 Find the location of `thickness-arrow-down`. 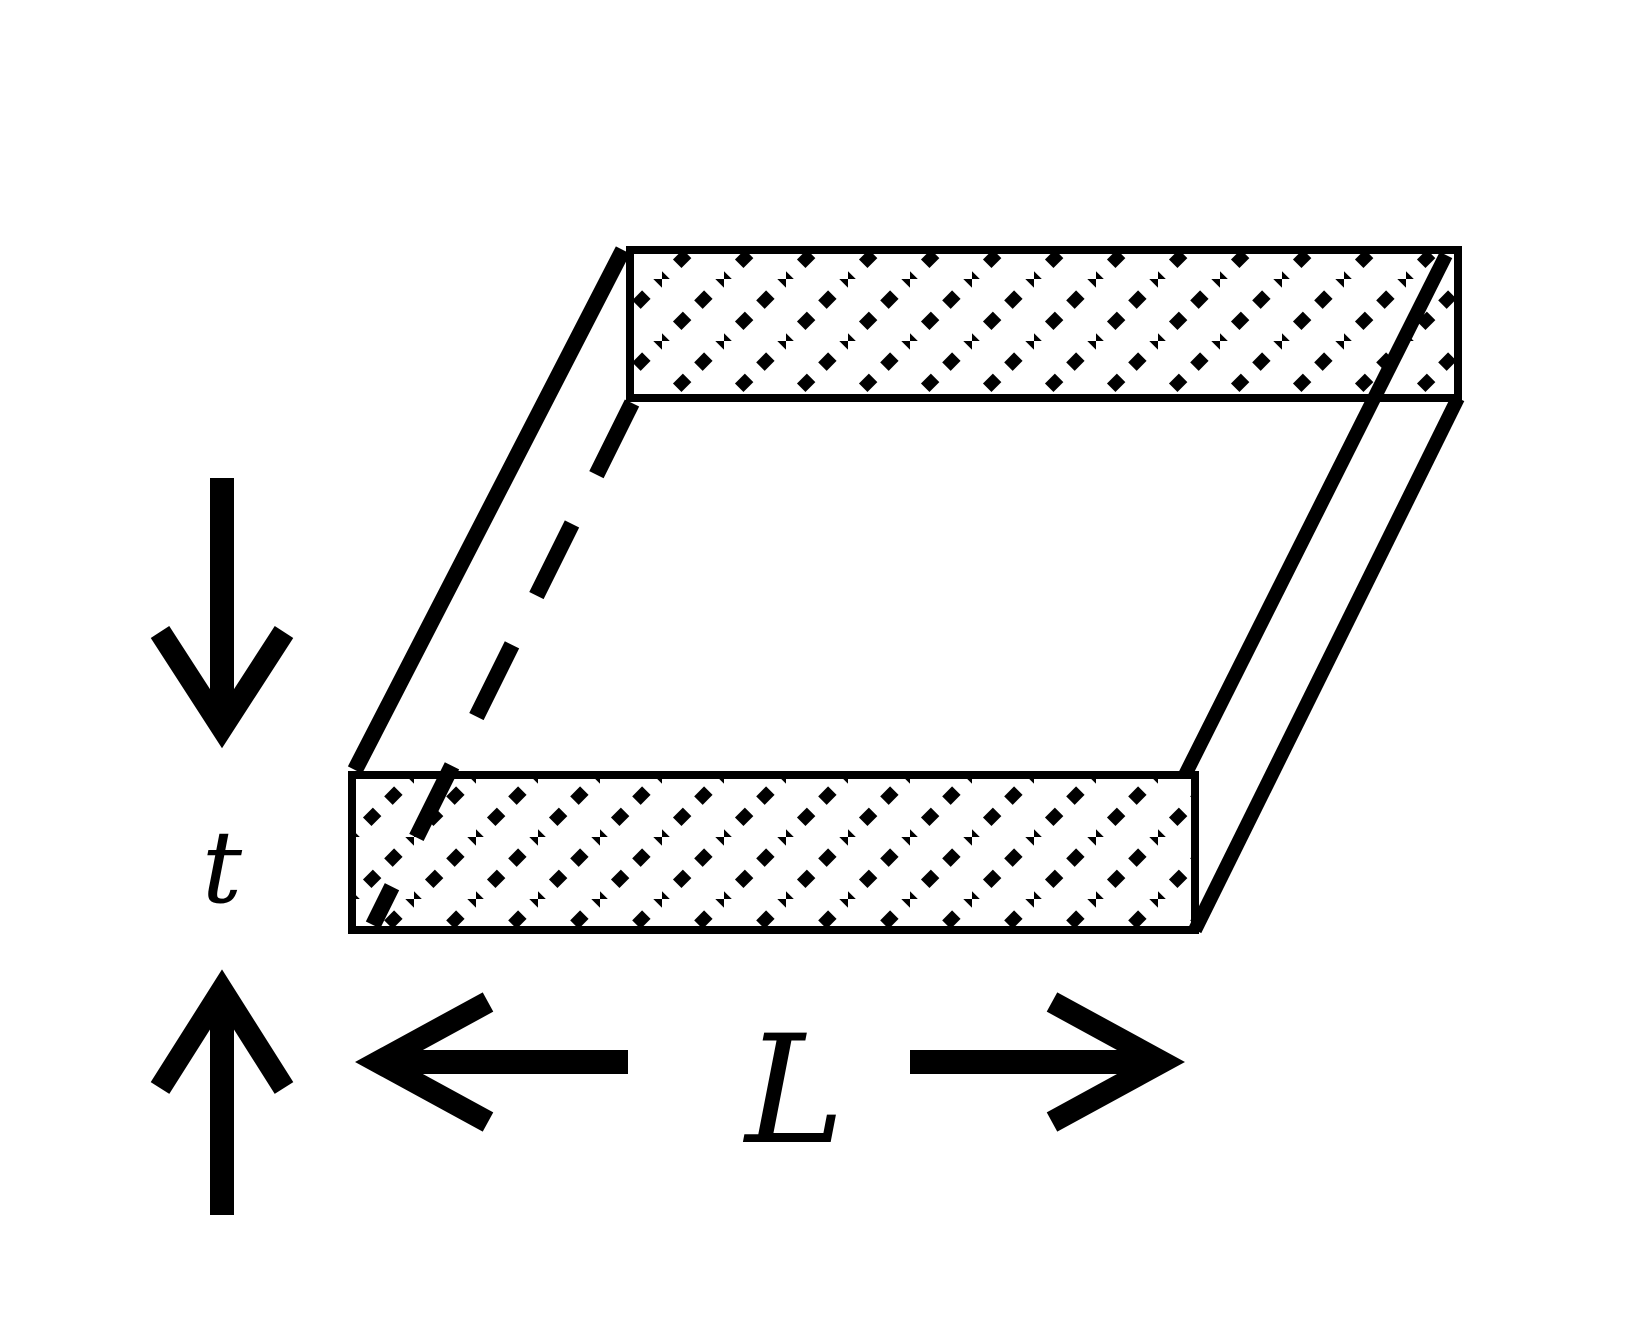

thickness-arrow-down is located at coordinates (222, 613).